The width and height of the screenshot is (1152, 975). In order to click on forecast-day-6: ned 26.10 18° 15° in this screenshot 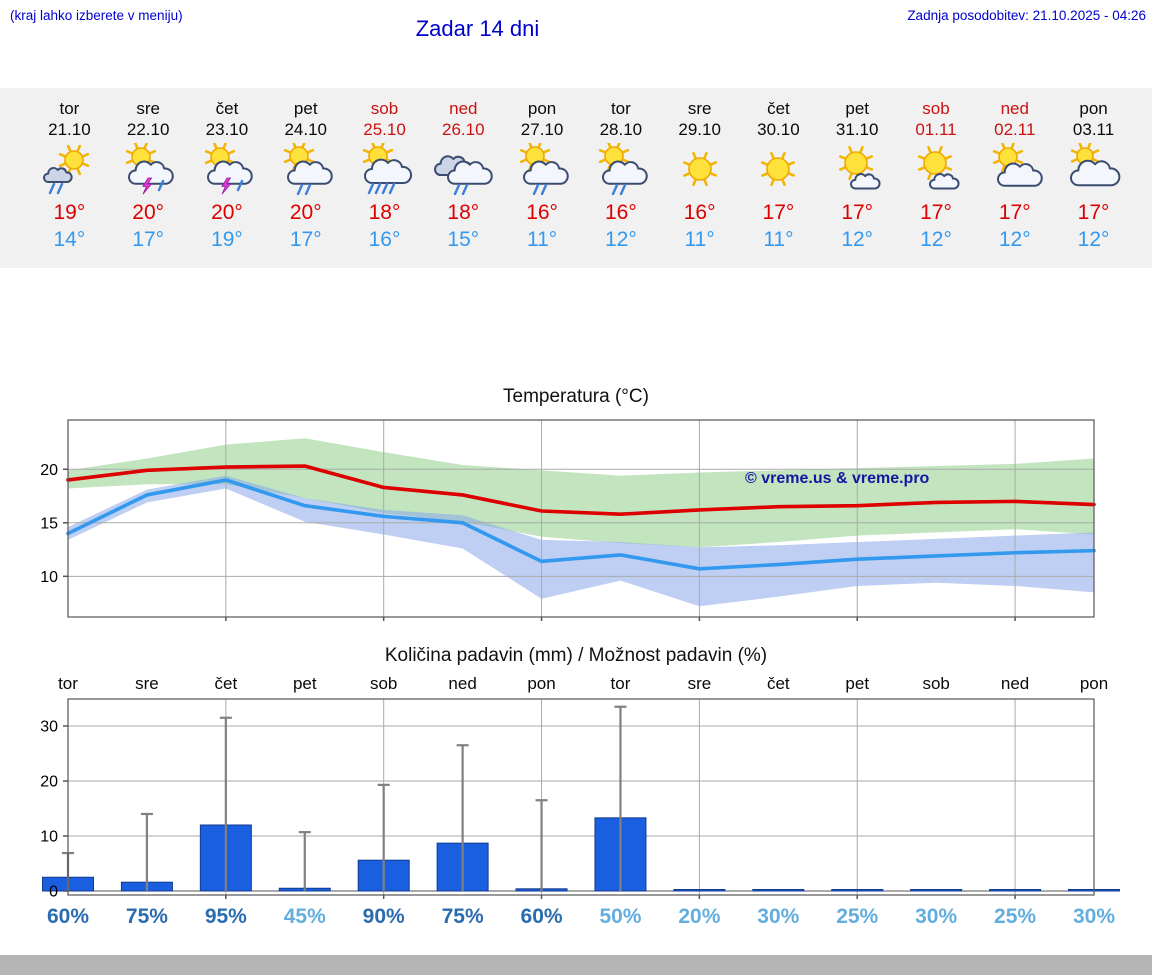, I will do `click(463, 183)`.